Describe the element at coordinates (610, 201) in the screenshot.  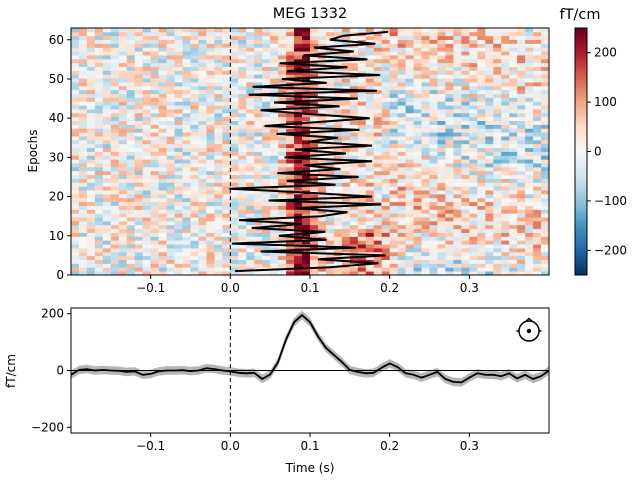
I see `colorbar-tick-label: −100` at that location.